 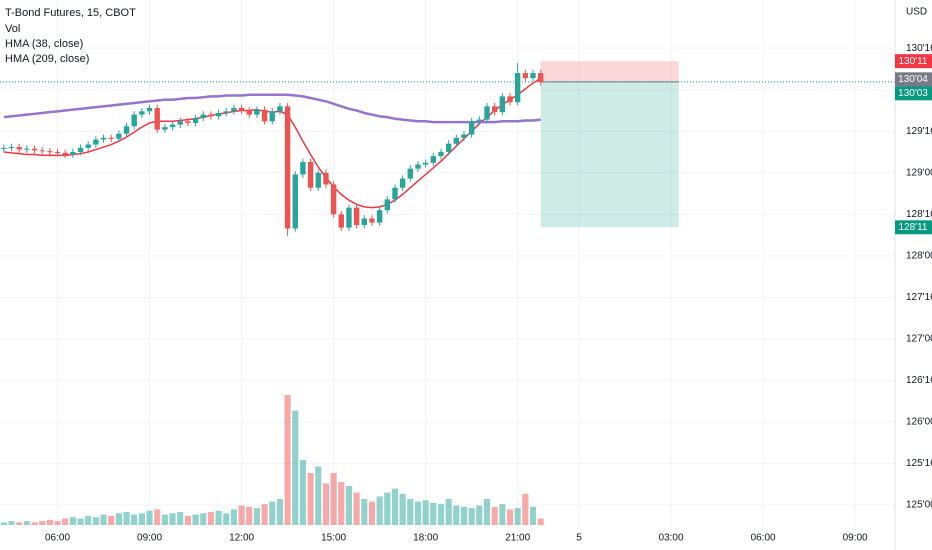 I want to click on y-tick-label: 127'16, so click(x=919, y=297).